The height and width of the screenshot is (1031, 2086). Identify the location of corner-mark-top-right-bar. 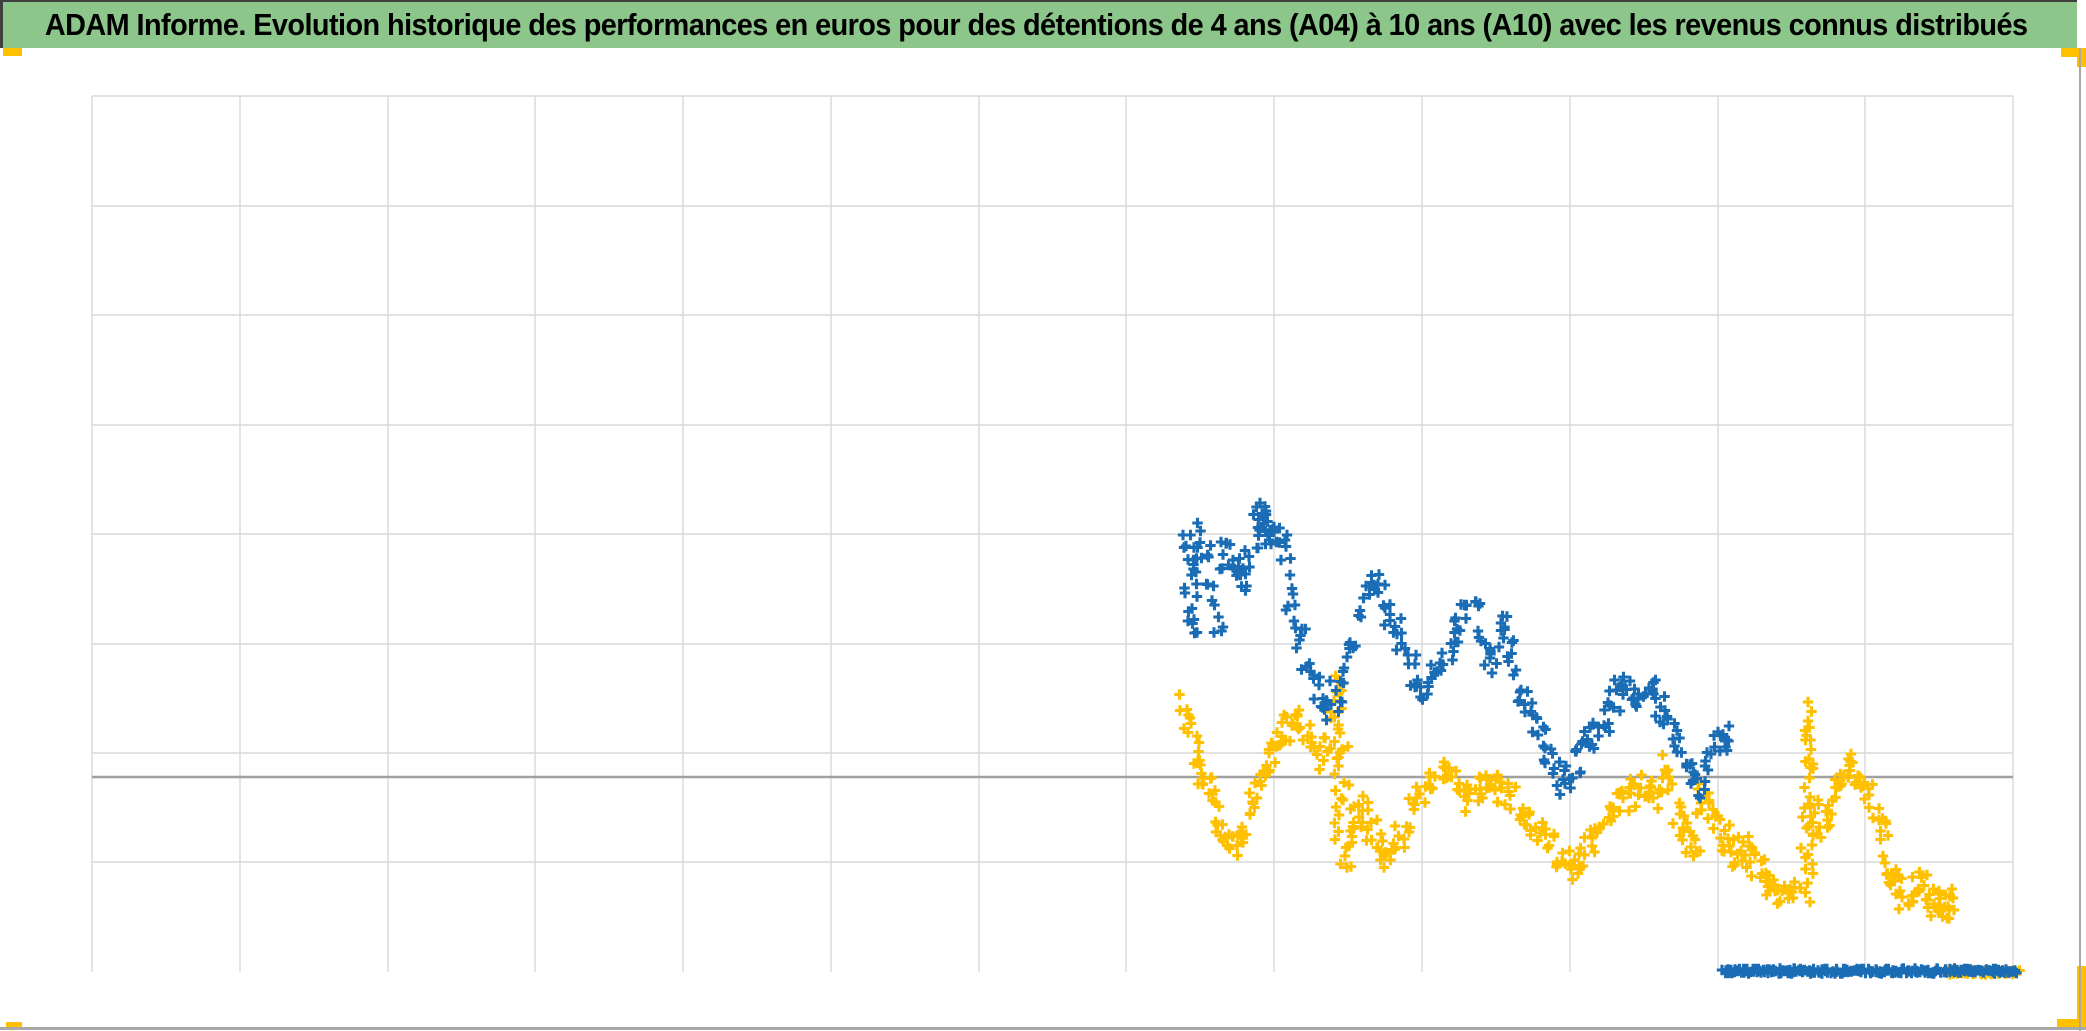
(2073, 52).